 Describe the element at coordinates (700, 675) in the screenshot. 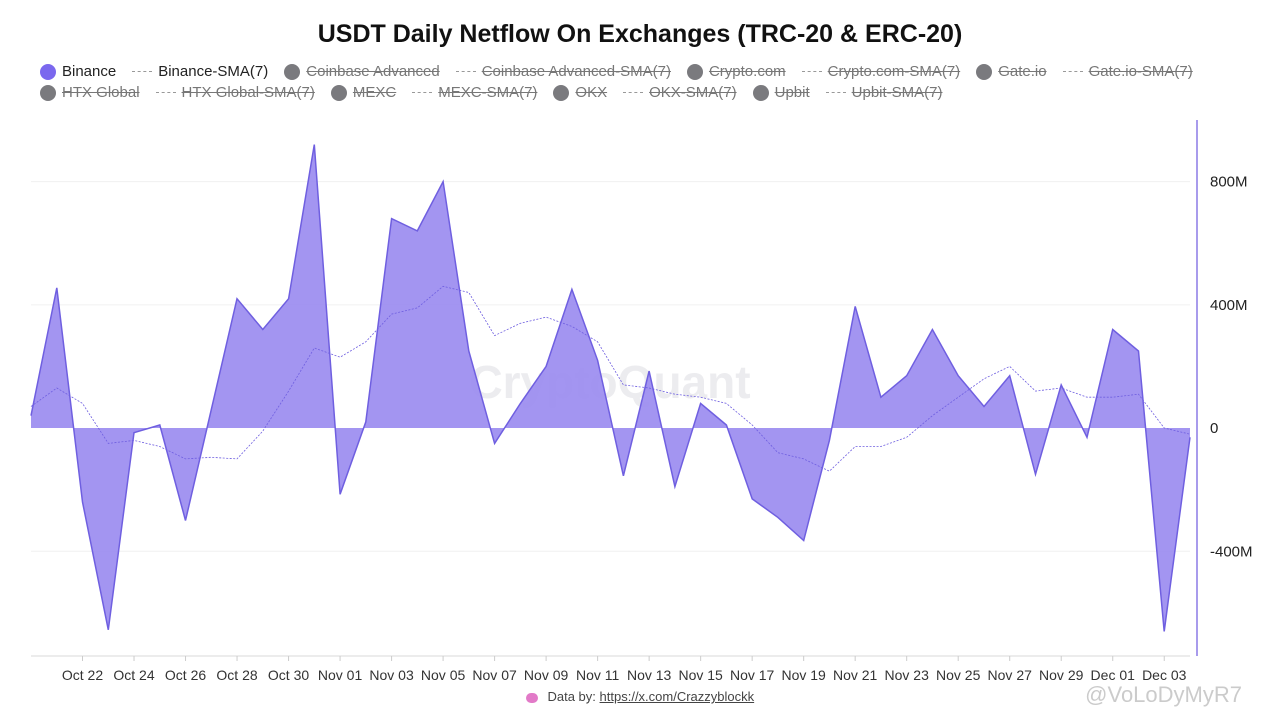

I see `x-tick-label: Nov 15` at that location.